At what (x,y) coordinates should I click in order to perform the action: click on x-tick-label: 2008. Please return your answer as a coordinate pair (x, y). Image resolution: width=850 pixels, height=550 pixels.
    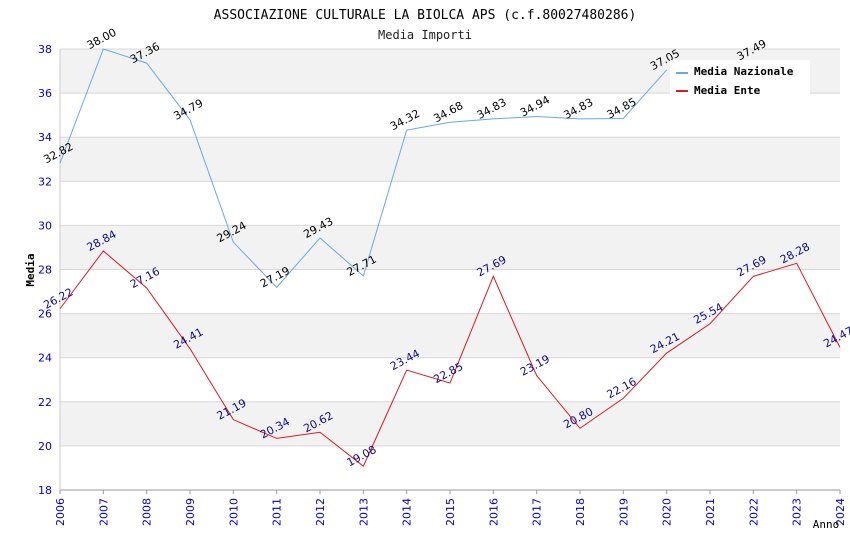
    Looking at the image, I should click on (147, 512).